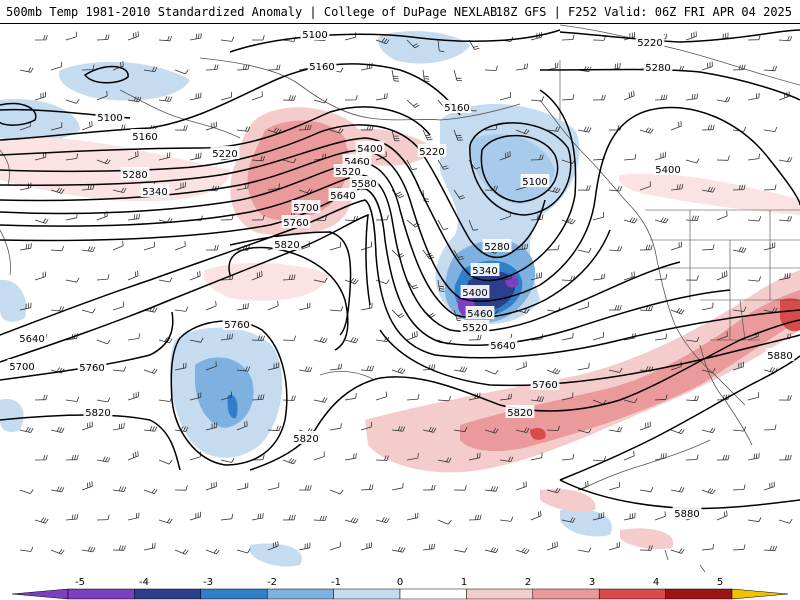 The height and width of the screenshot is (600, 800). Describe the element at coordinates (400, 588) in the screenshot. I see `anomaly-color-scale: -5 -4 -3 -2 -1 0 1 2 3 4 5` at that location.